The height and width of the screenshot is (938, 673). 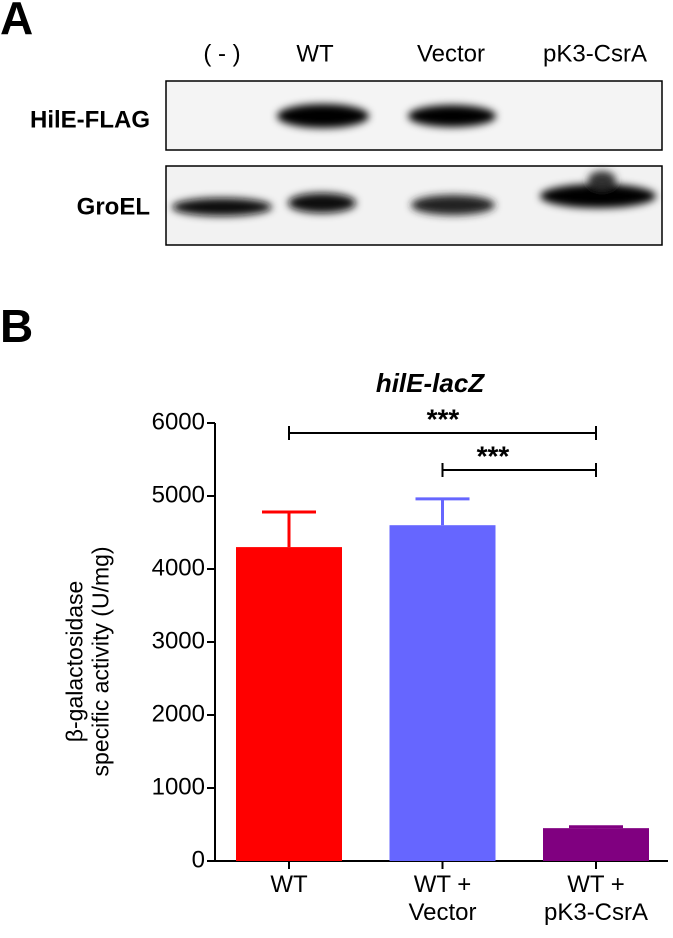 I want to click on y-tick-label: 5000, so click(x=178, y=494).